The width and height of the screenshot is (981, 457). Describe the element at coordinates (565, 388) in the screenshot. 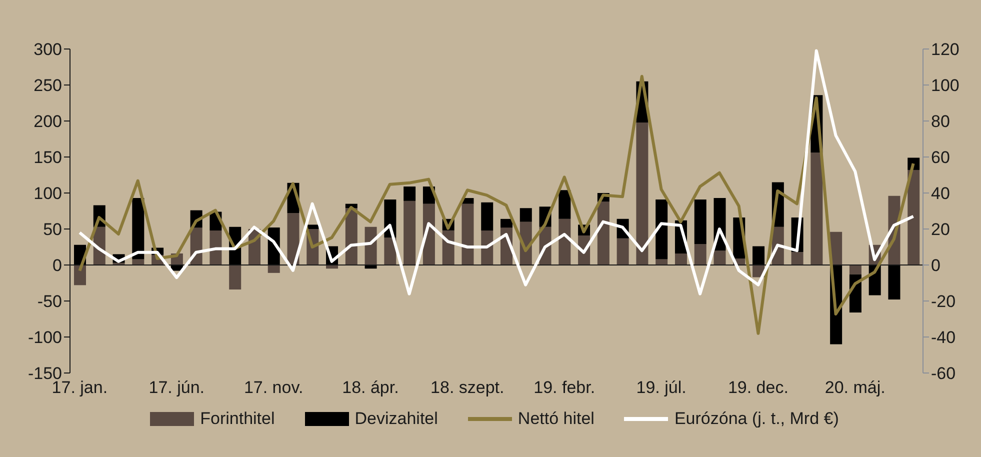

I see `x-tick-label: 19. febr.` at that location.